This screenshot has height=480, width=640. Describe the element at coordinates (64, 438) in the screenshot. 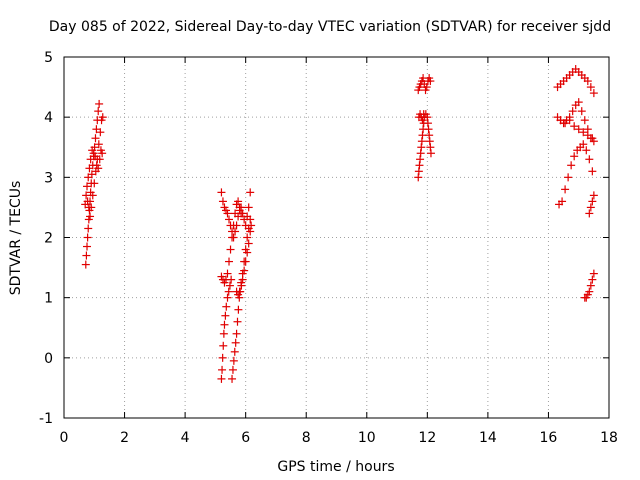

I see `x-tick-label: 0` at that location.